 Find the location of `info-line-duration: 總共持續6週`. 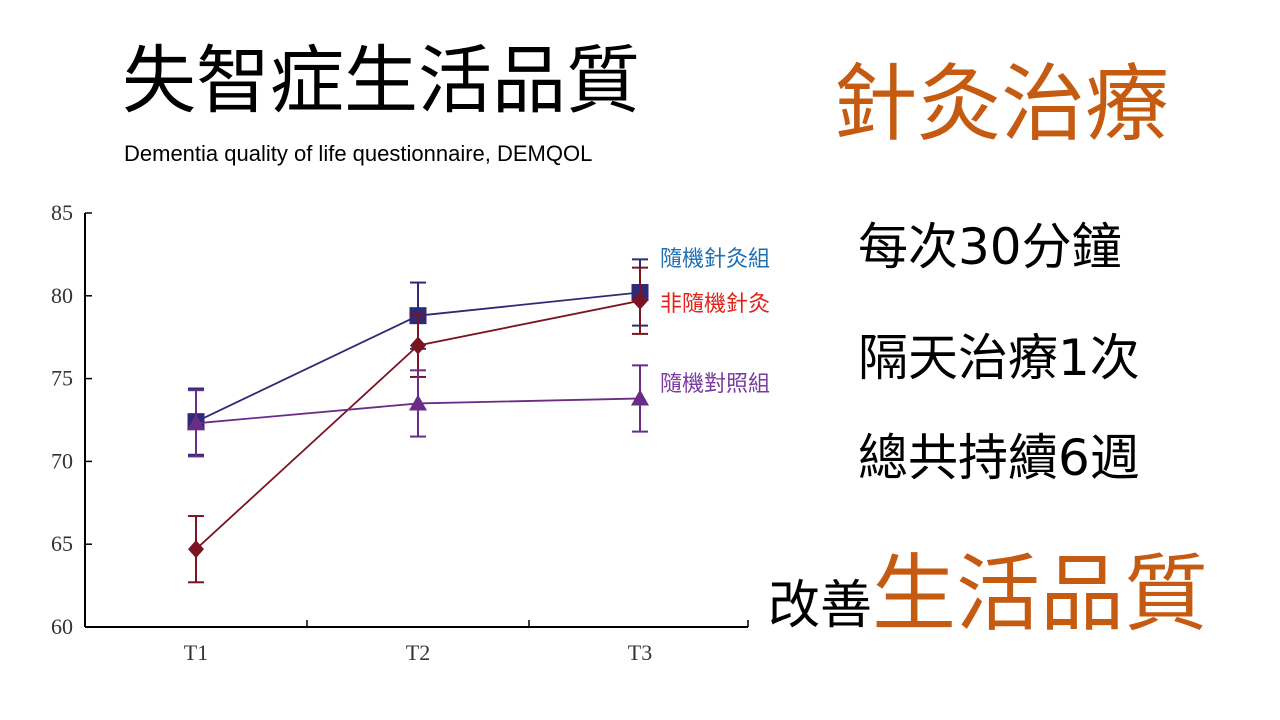

info-line-duration: 總共持續6週 is located at coordinates (999, 458).